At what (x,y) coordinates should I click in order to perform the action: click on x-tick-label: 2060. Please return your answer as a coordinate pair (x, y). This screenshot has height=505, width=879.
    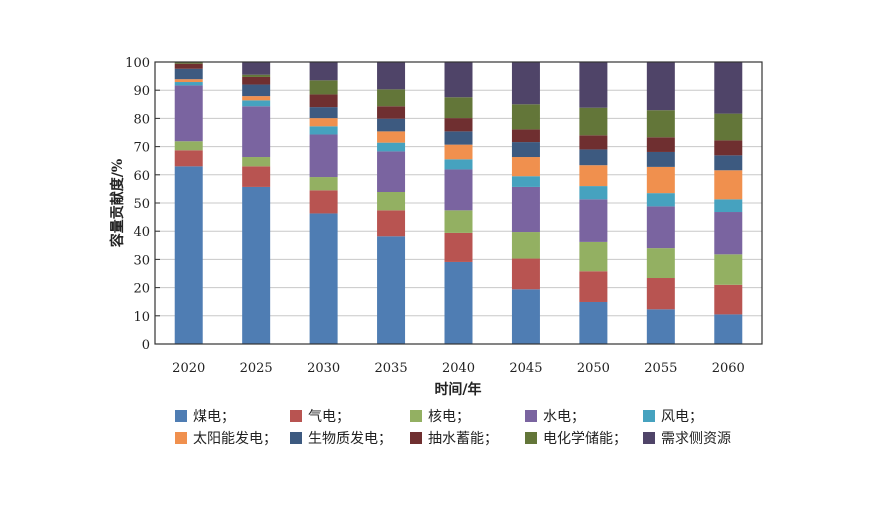
    Looking at the image, I should click on (728, 368).